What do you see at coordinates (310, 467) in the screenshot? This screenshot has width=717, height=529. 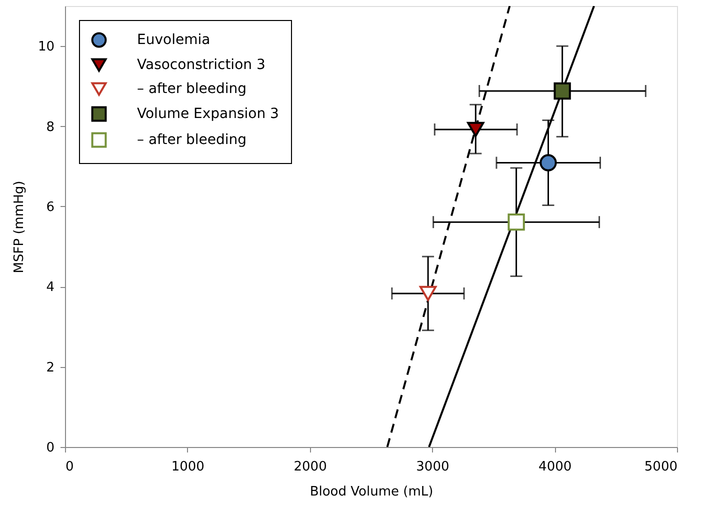 I see `x-tick-label: 2000` at bounding box center [310, 467].